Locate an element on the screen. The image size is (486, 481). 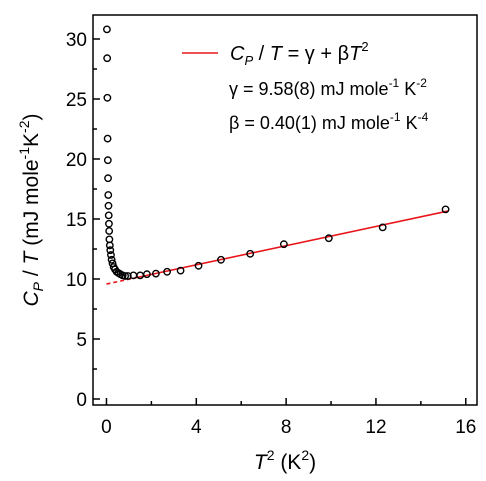
x-tick-label: 0 is located at coordinates (106, 427).